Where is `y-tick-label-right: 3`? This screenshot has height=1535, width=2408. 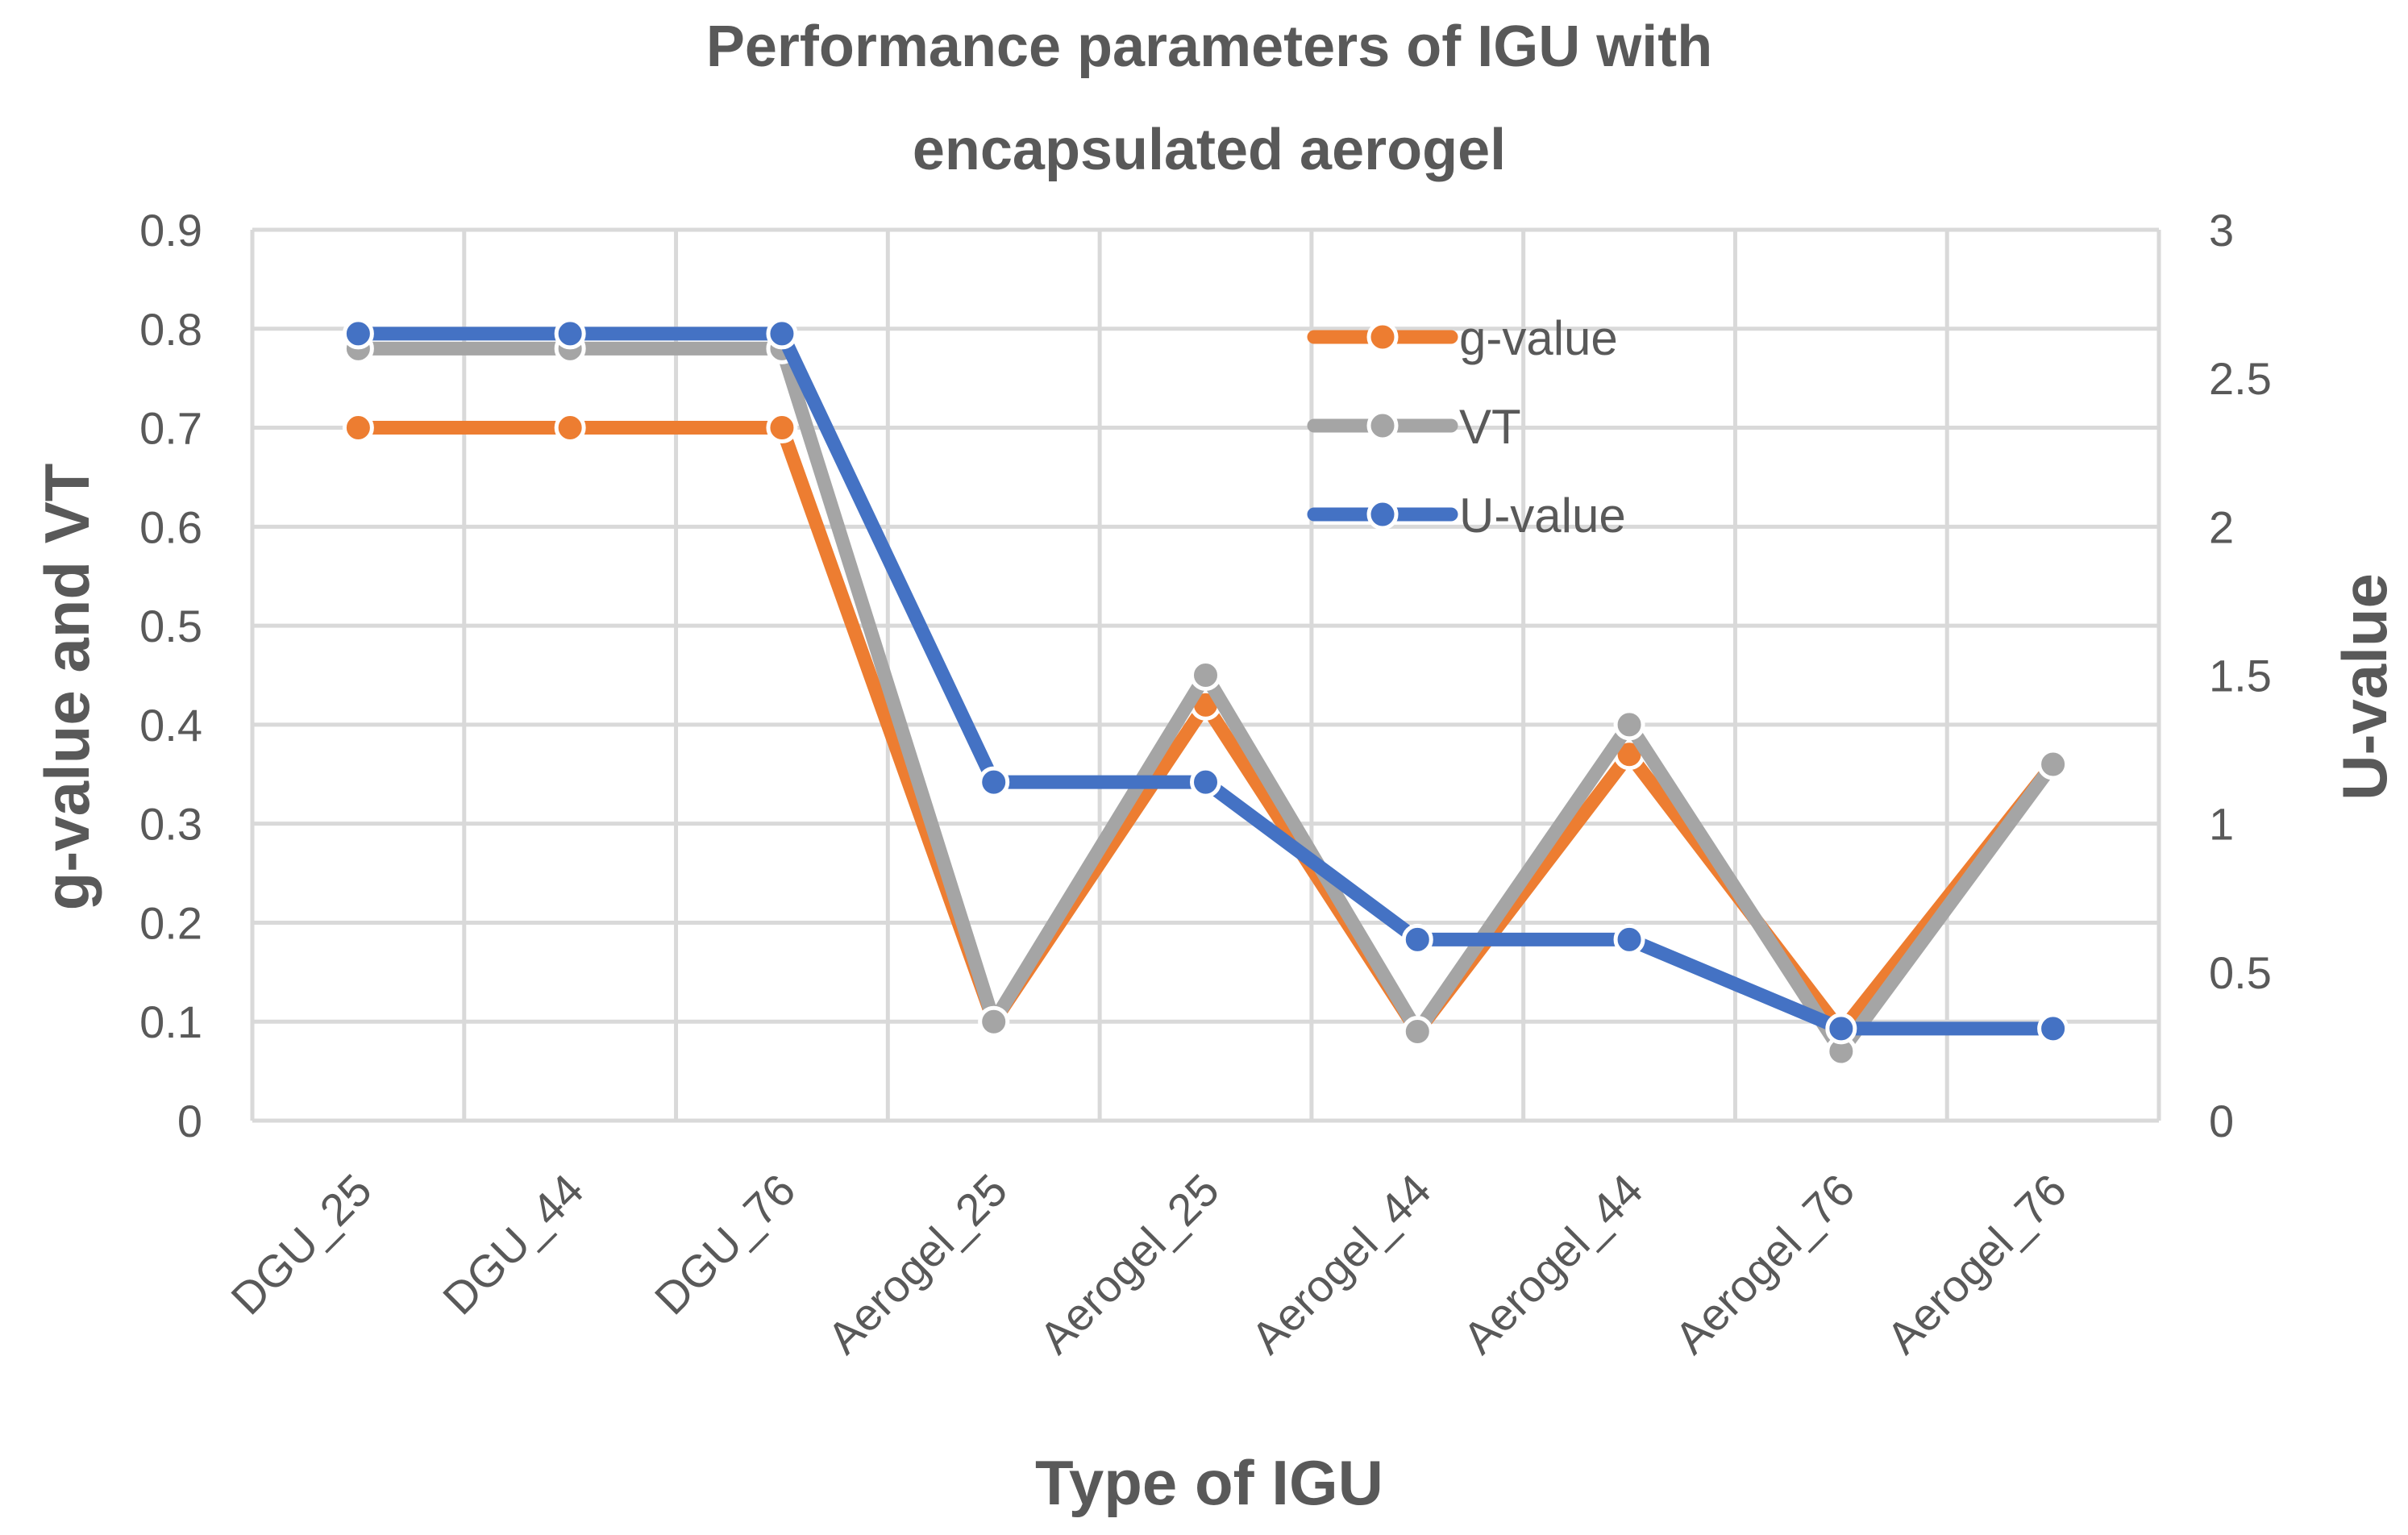
y-tick-label-right: 3 is located at coordinates (2221, 231).